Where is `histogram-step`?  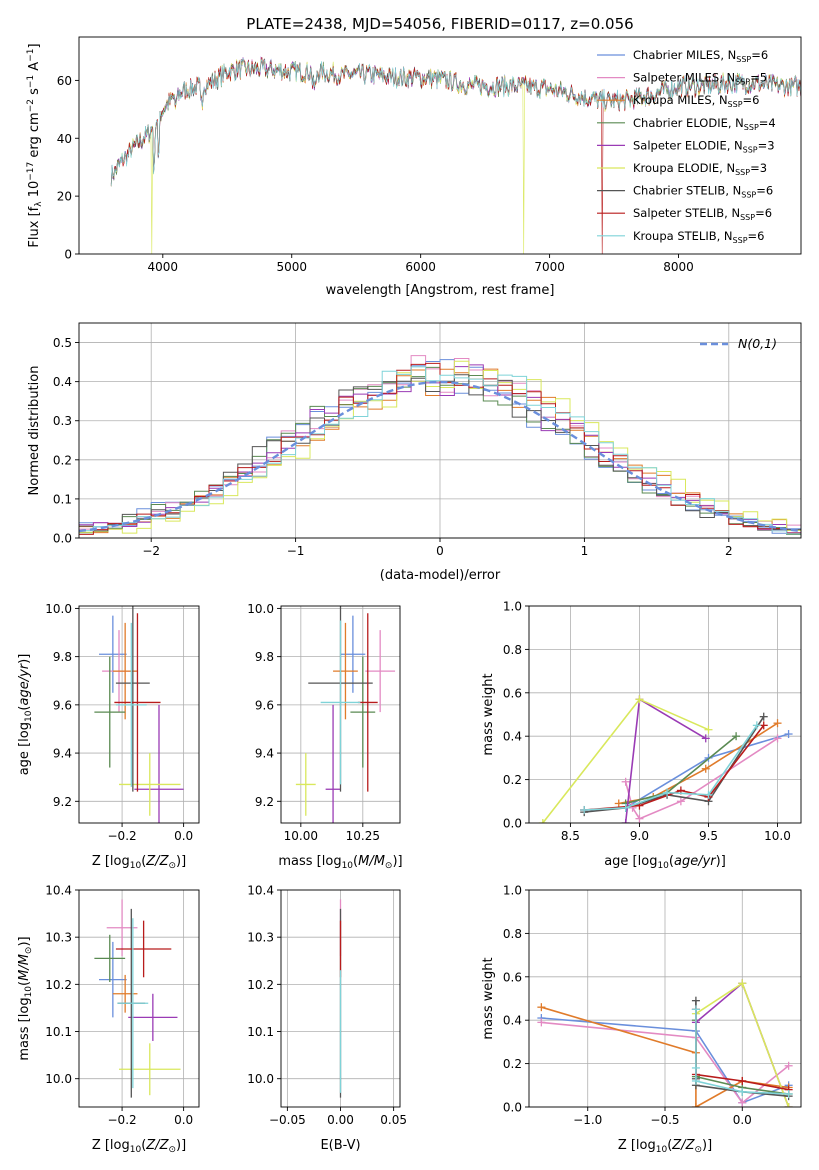 histogram-step is located at coordinates (440, 448).